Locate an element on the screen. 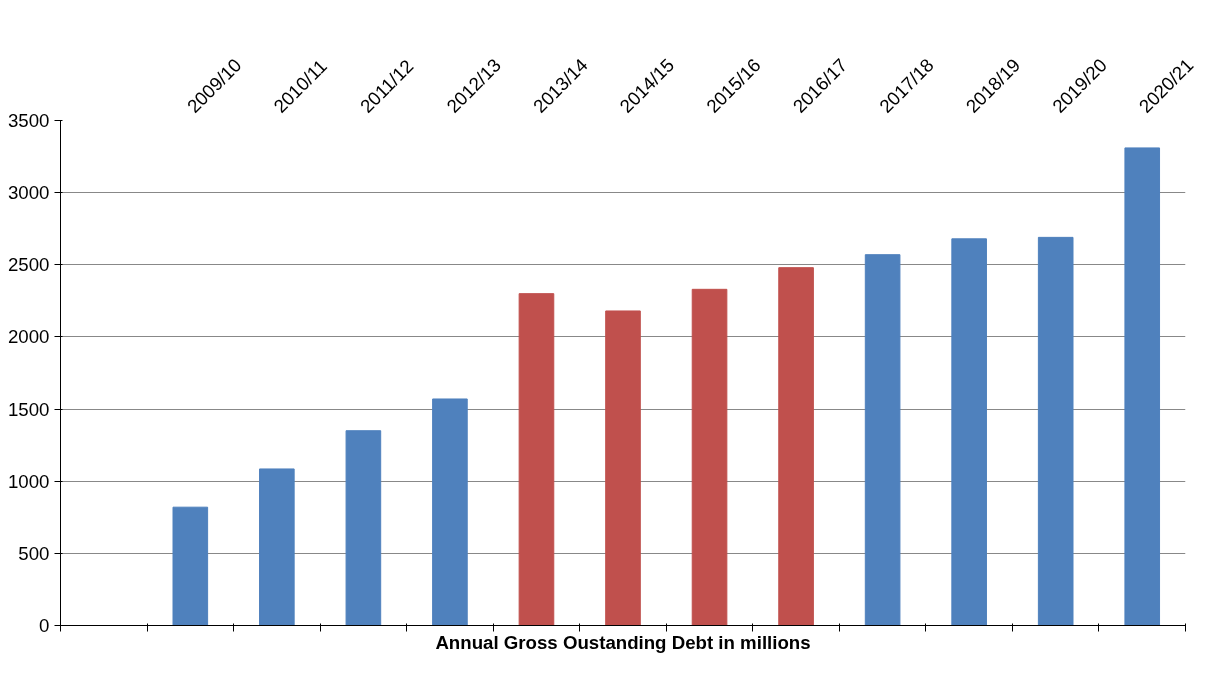 The width and height of the screenshot is (1225, 681). x-axis-title: Annual Gross Oustanding Debt in millions is located at coordinates (623, 642).